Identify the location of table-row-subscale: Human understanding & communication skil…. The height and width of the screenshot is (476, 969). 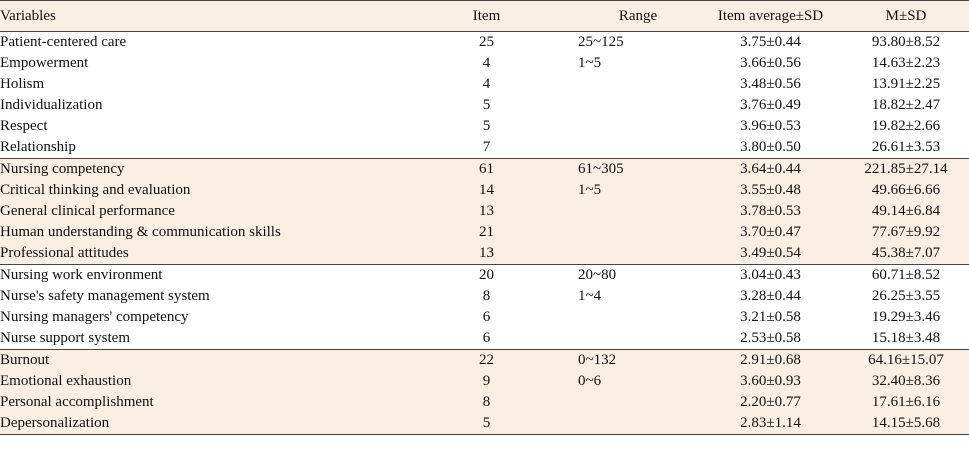
(484, 233).